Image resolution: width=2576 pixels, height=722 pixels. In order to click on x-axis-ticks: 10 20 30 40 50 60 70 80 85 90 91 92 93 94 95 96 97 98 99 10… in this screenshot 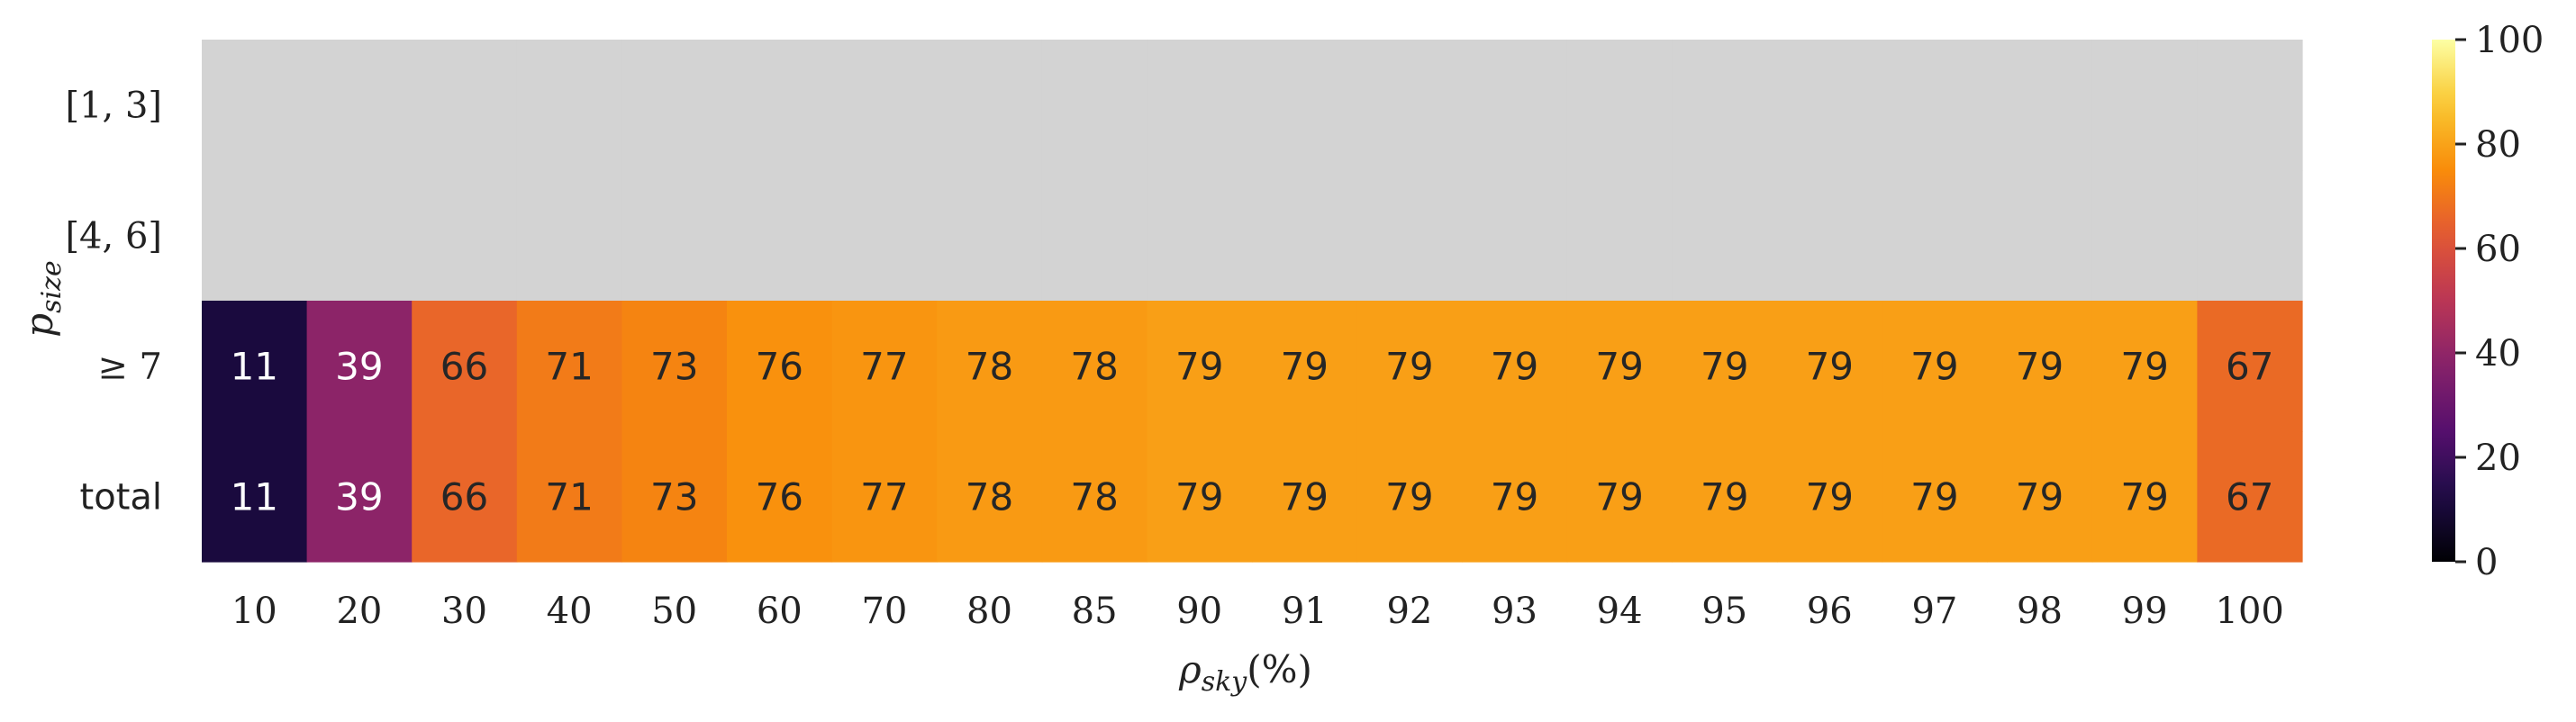, I will do `click(1257, 611)`.